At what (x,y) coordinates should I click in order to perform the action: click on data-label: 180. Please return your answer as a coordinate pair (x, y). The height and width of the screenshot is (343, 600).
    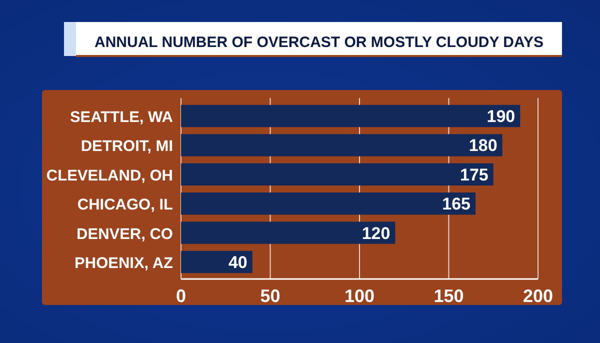
    Looking at the image, I should click on (483, 146).